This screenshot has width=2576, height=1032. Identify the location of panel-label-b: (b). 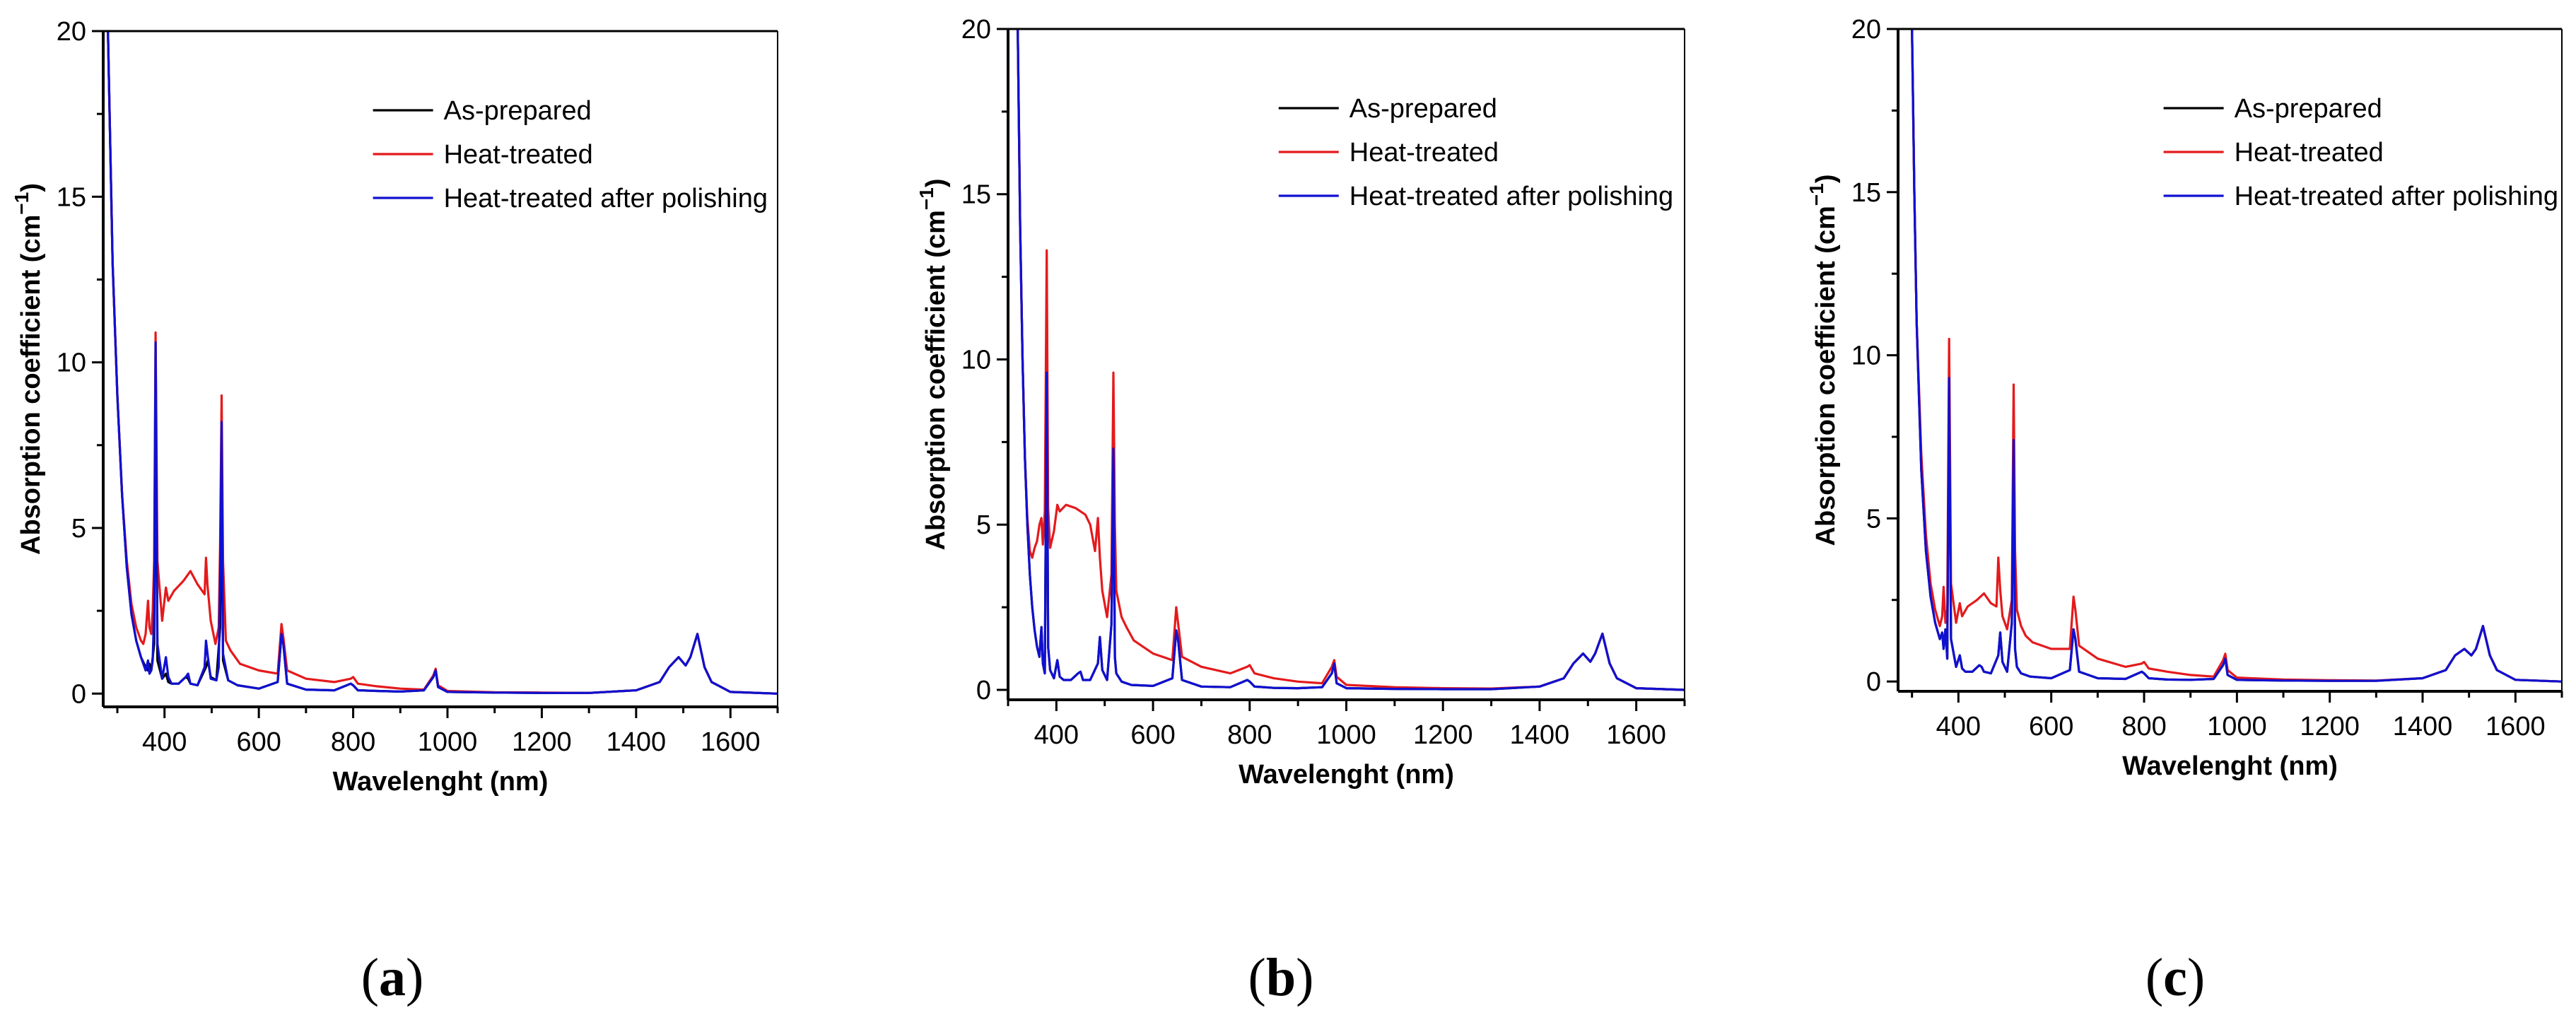
(1281, 977).